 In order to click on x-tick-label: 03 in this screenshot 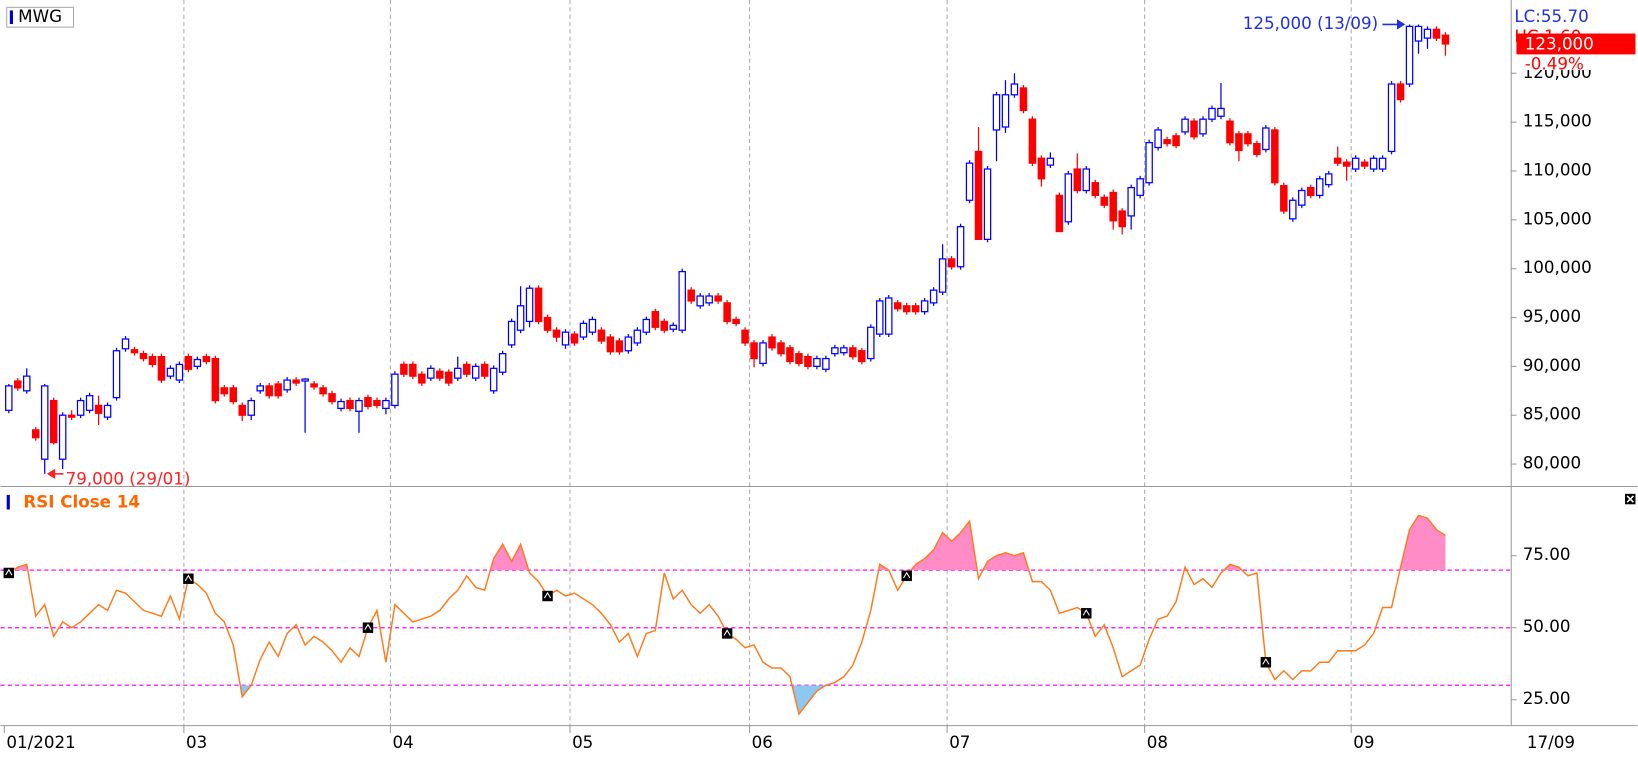, I will do `click(196, 742)`.